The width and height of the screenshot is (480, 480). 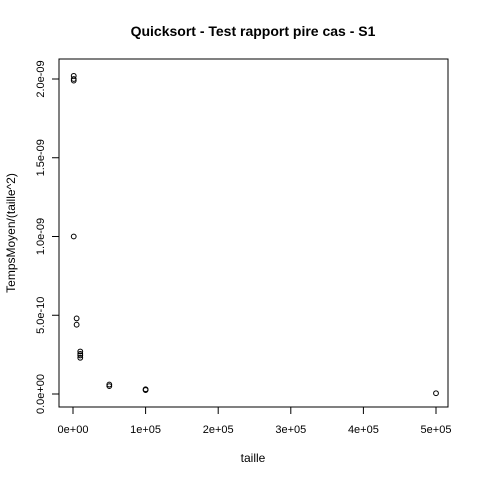 I want to click on y-tick-label: 1.5e-09, so click(x=41, y=157).